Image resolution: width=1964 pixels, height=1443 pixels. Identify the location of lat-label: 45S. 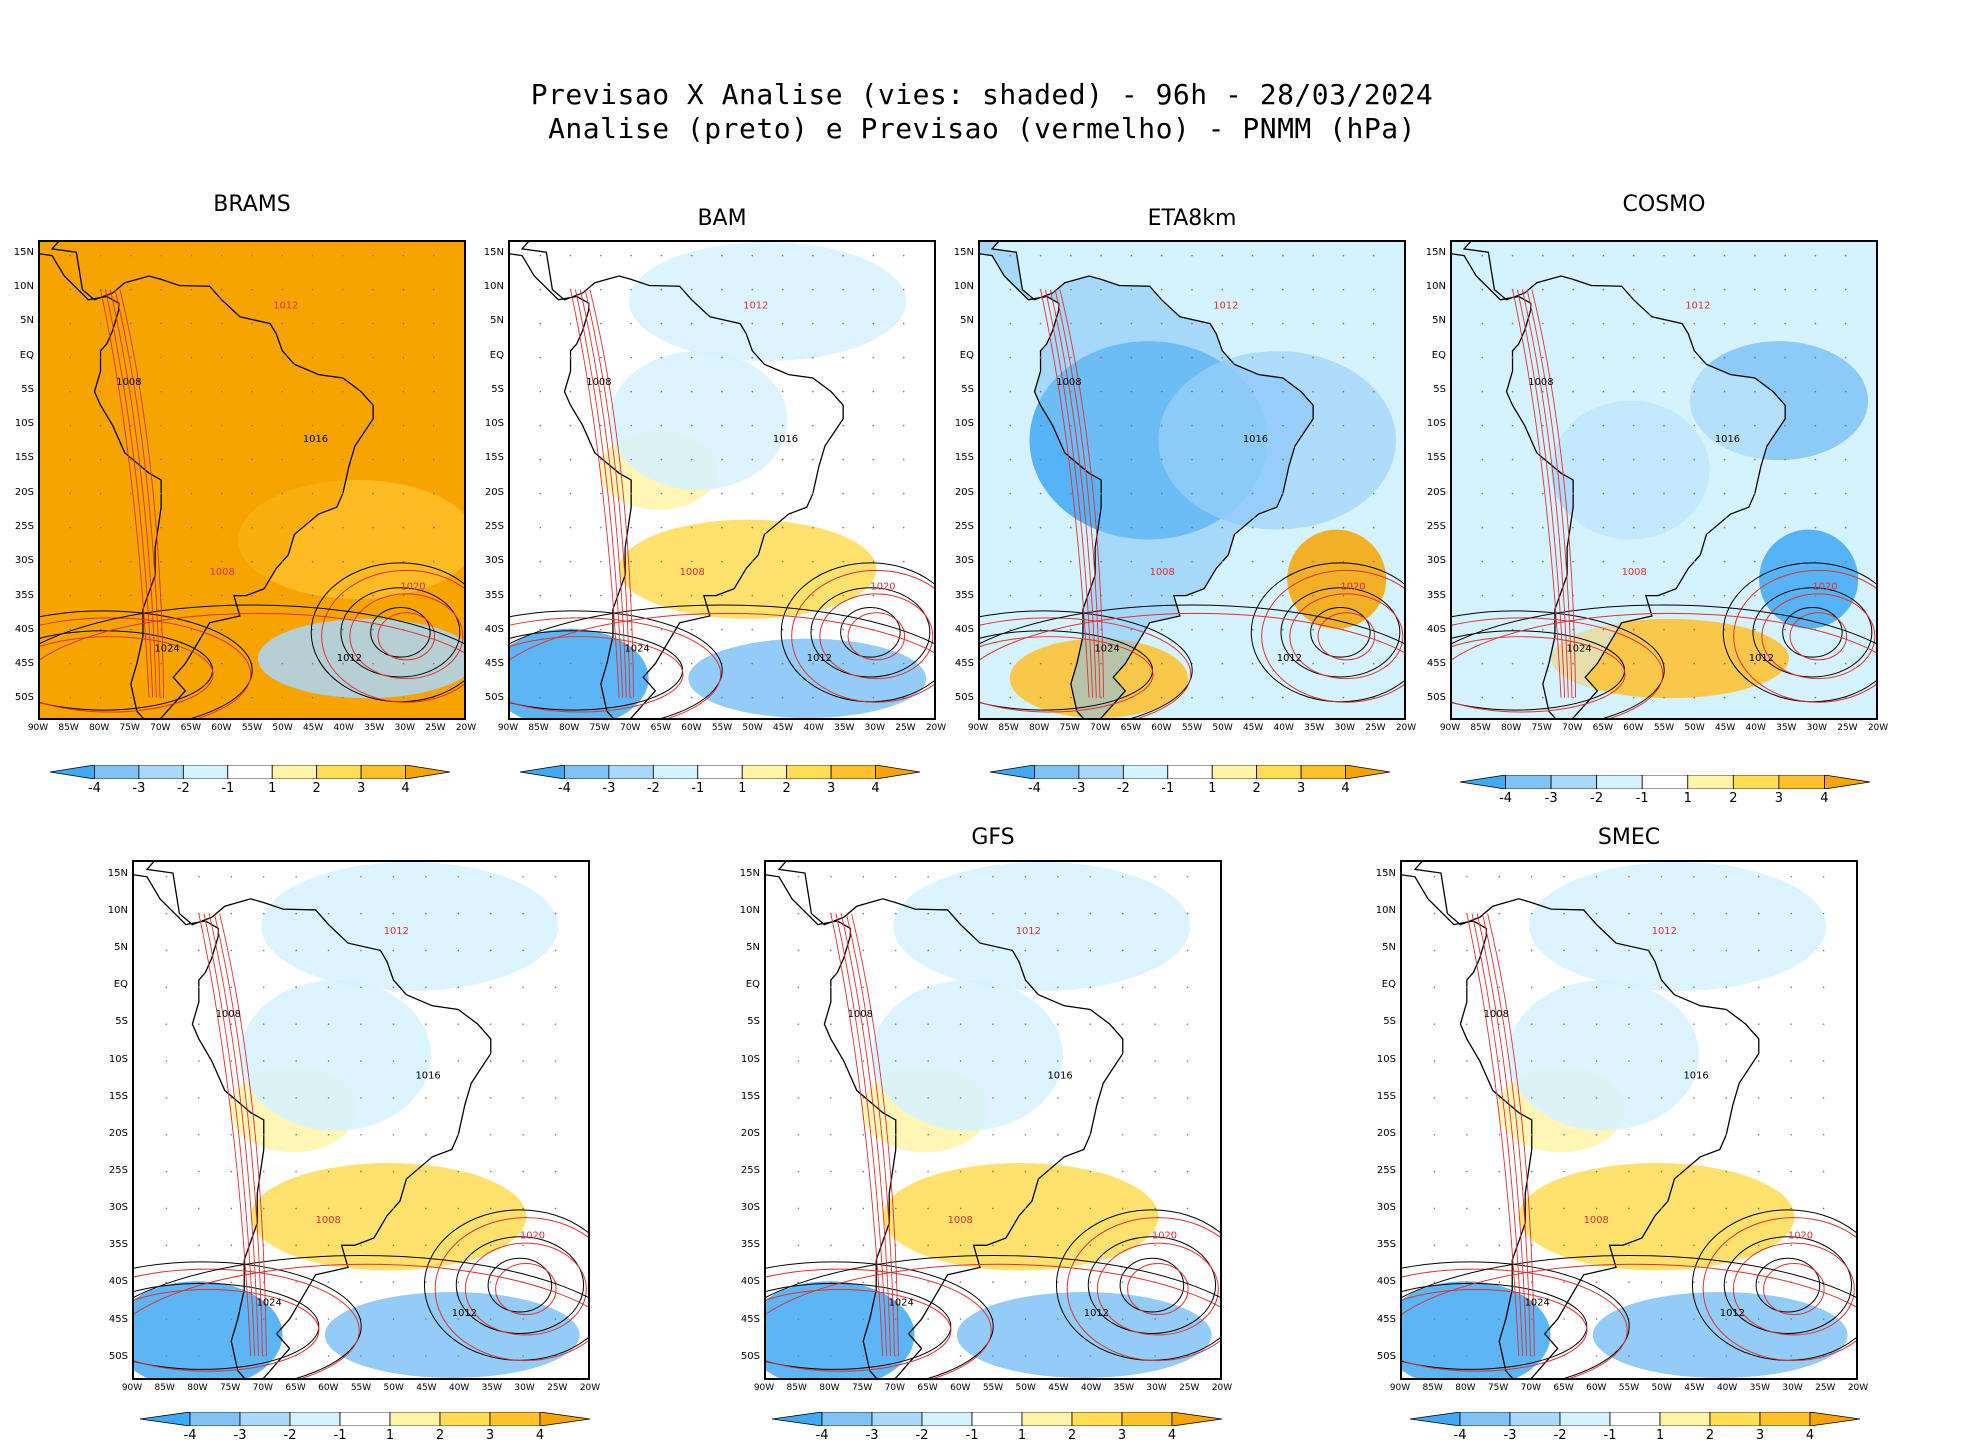
(24, 664).